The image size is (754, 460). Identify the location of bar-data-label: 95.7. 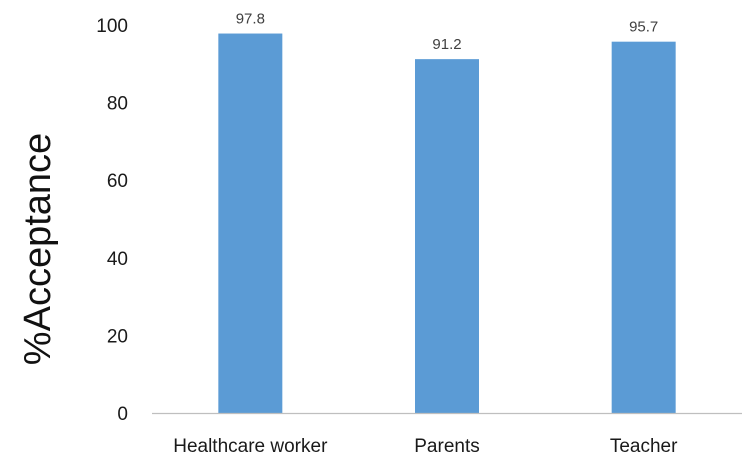
(643, 27).